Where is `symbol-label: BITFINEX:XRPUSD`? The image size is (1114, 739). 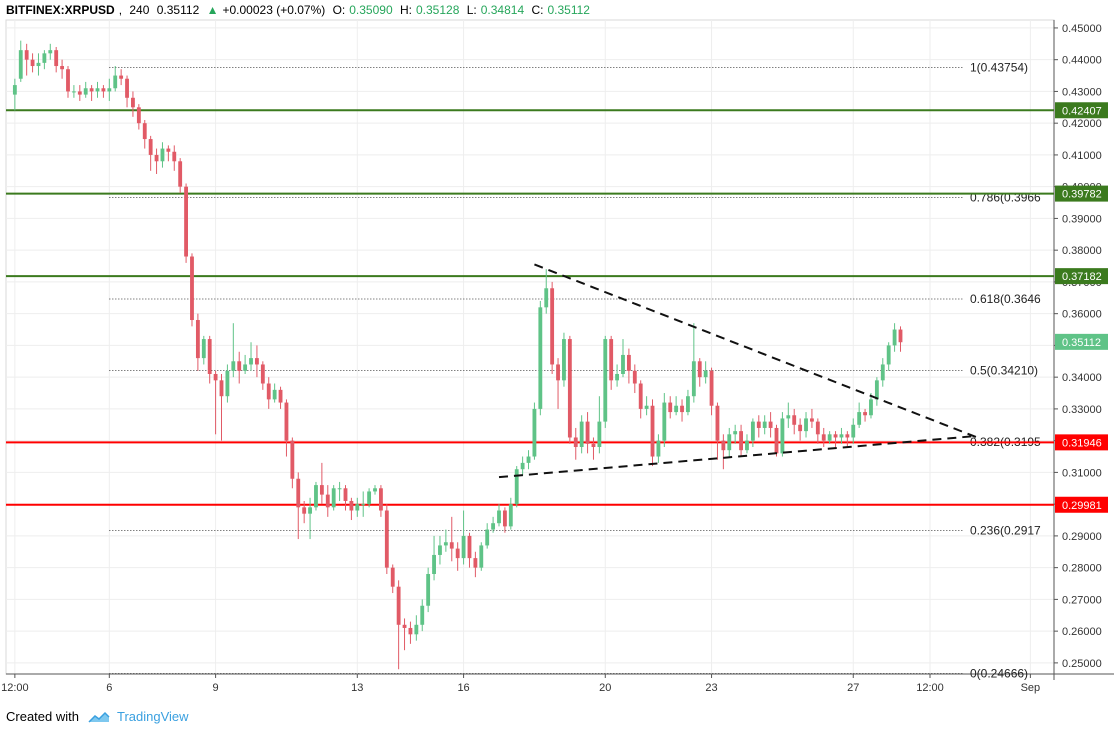
symbol-label: BITFINEX:XRPUSD is located at coordinates (60, 10).